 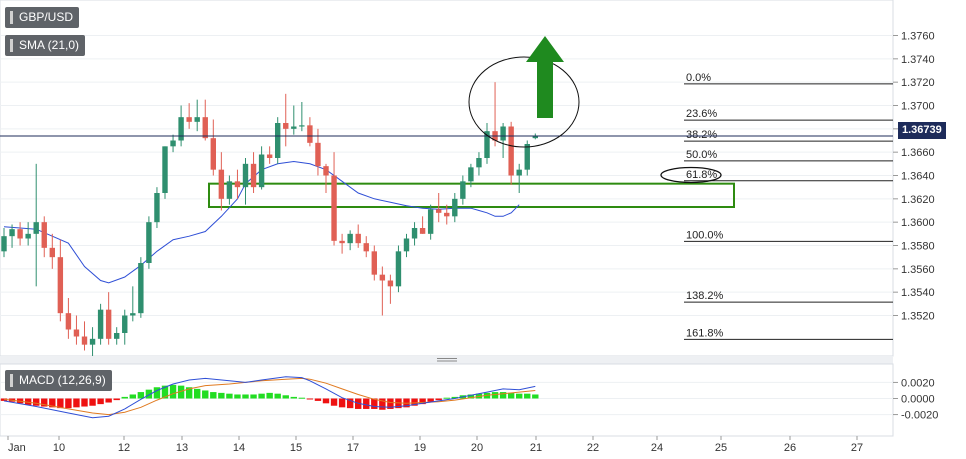 I want to click on signal-line, so click(x=269, y=396).